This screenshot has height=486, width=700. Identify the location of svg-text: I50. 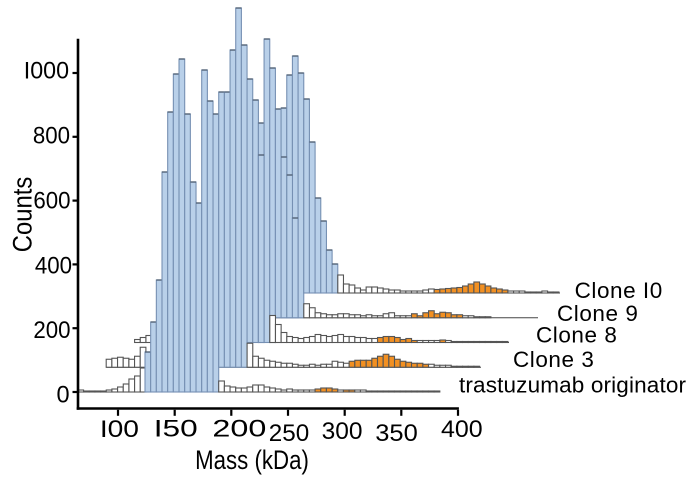
(176, 428).